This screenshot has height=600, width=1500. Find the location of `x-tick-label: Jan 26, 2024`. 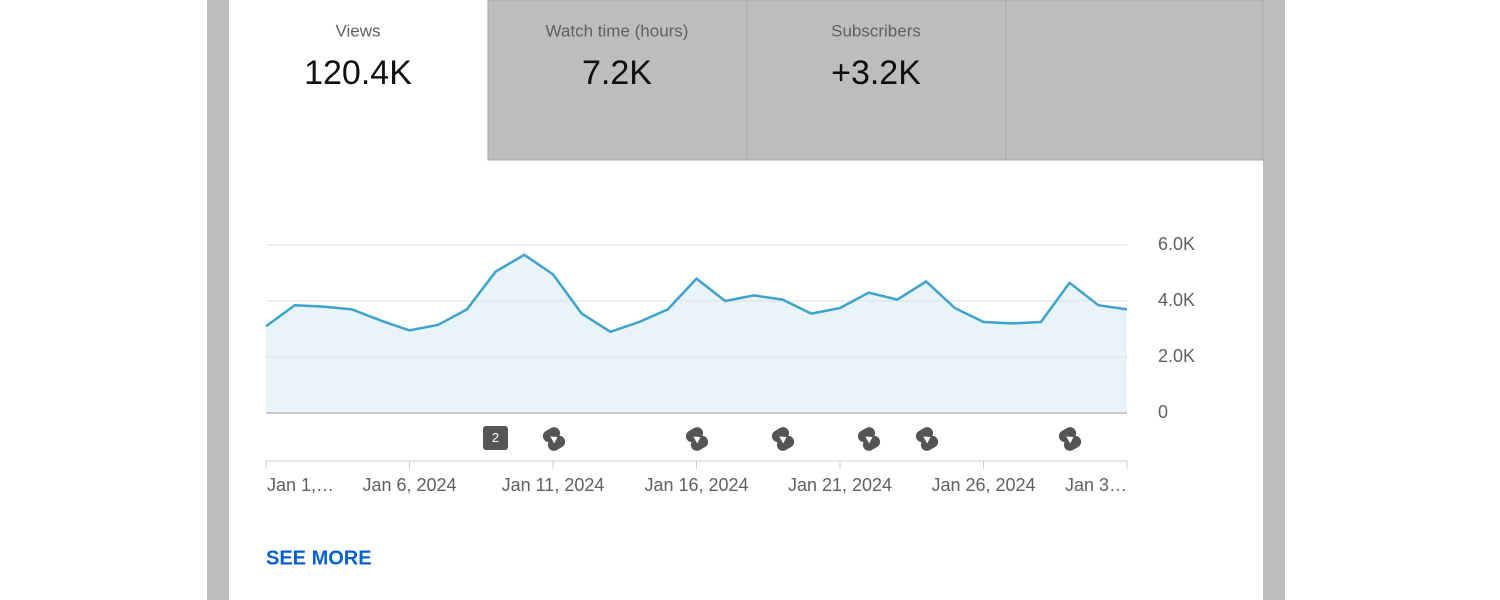

x-tick-label: Jan 26, 2024 is located at coordinates (983, 485).